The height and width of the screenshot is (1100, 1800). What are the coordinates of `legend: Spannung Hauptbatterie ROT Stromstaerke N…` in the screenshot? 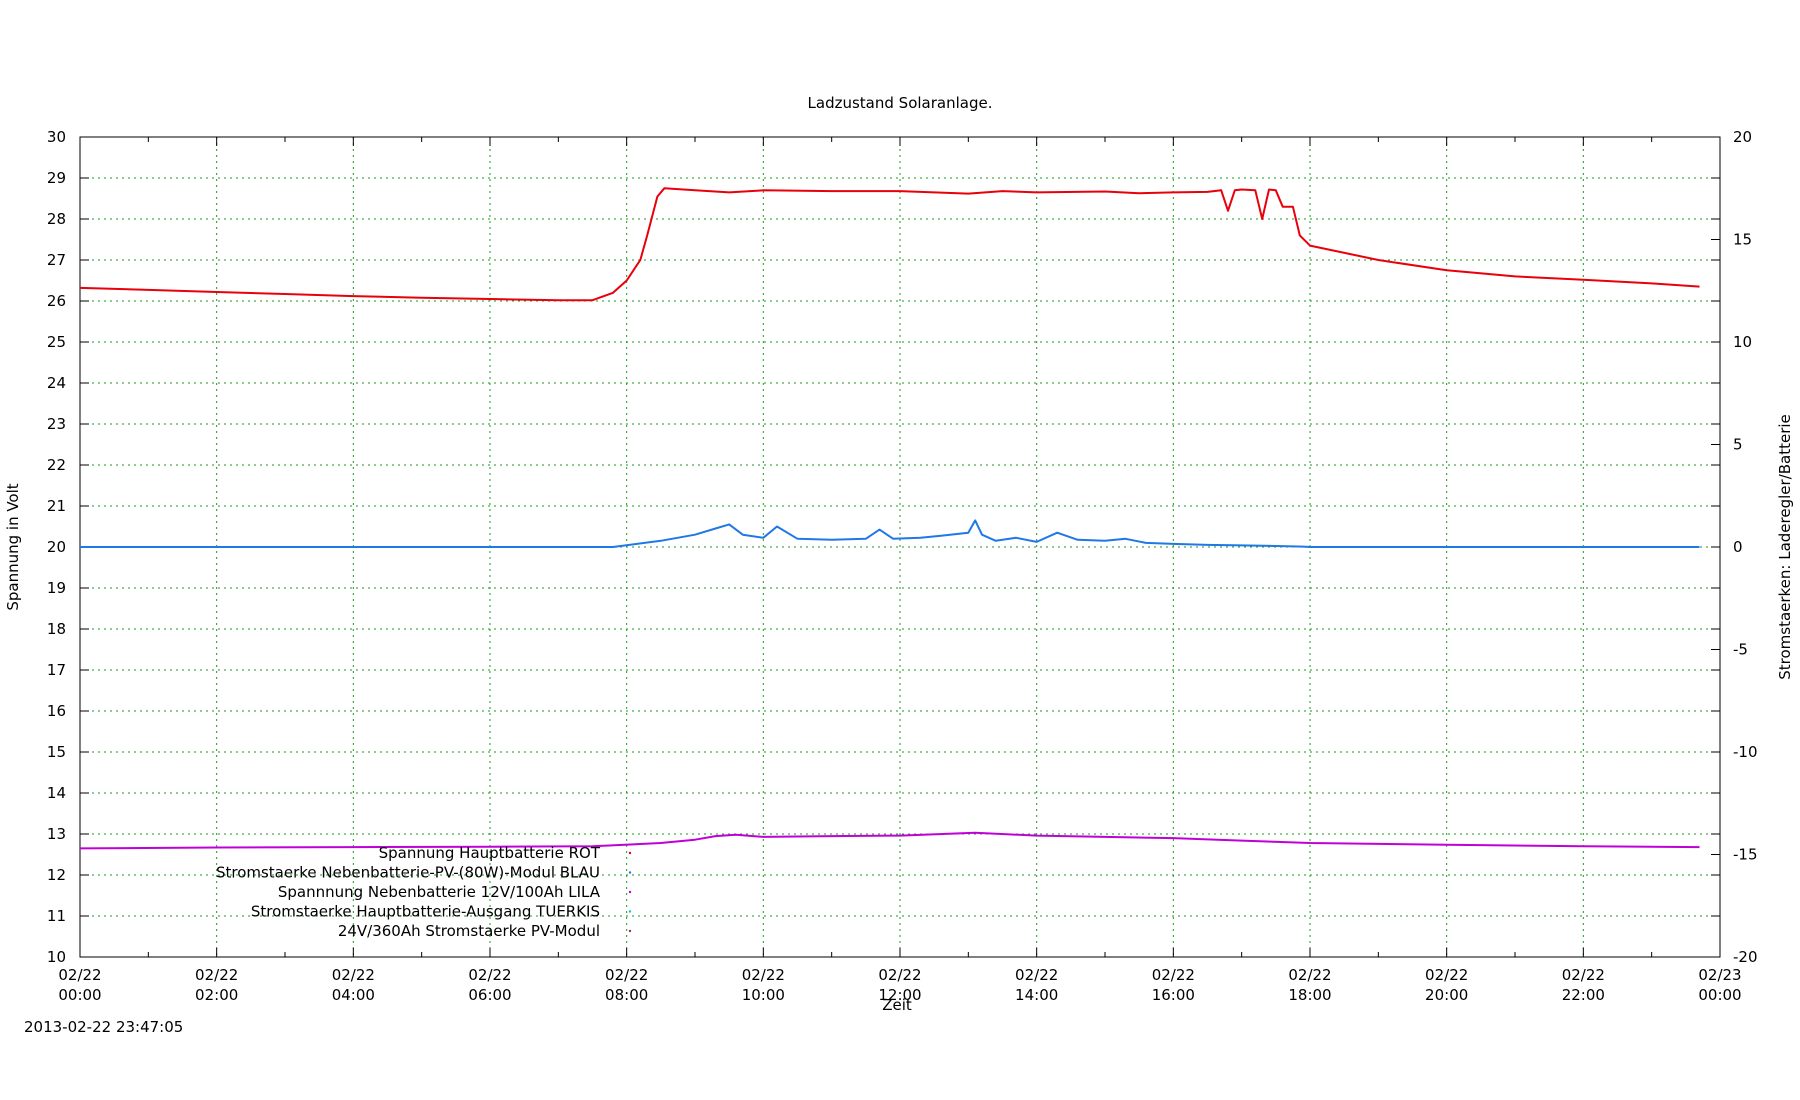 It's located at (424, 892).